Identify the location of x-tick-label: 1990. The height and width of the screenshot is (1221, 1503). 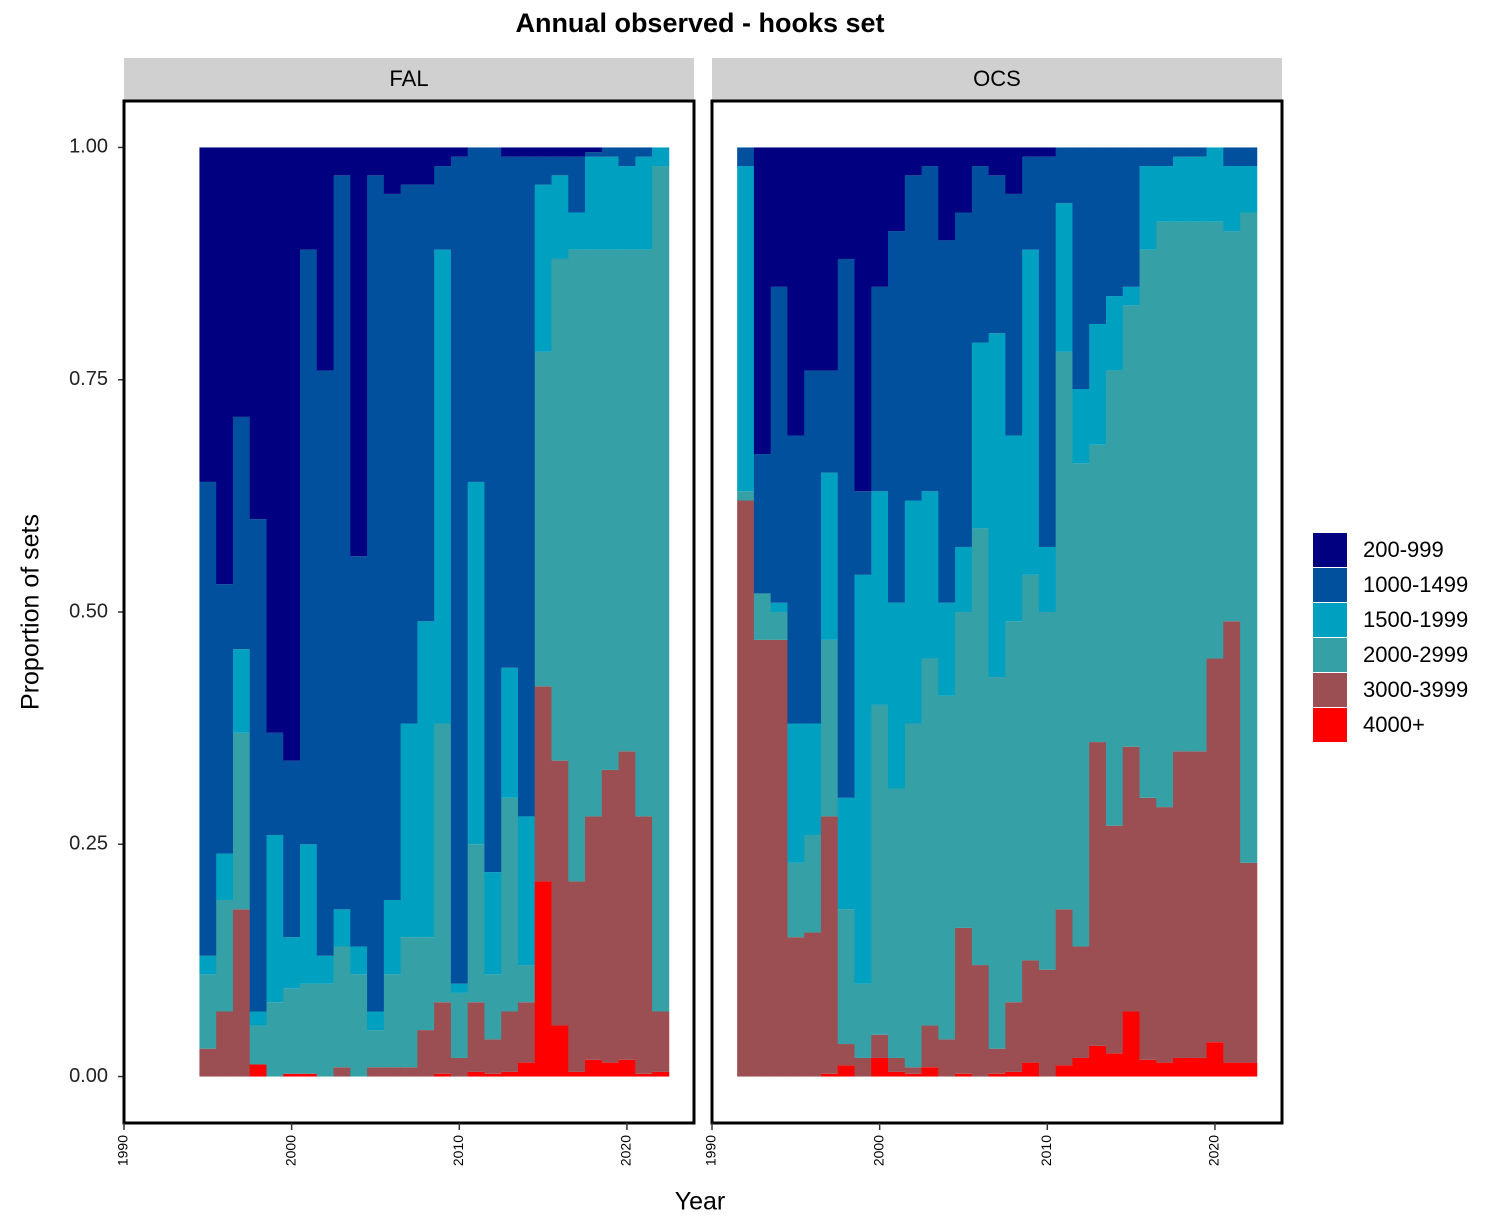
(711, 1150).